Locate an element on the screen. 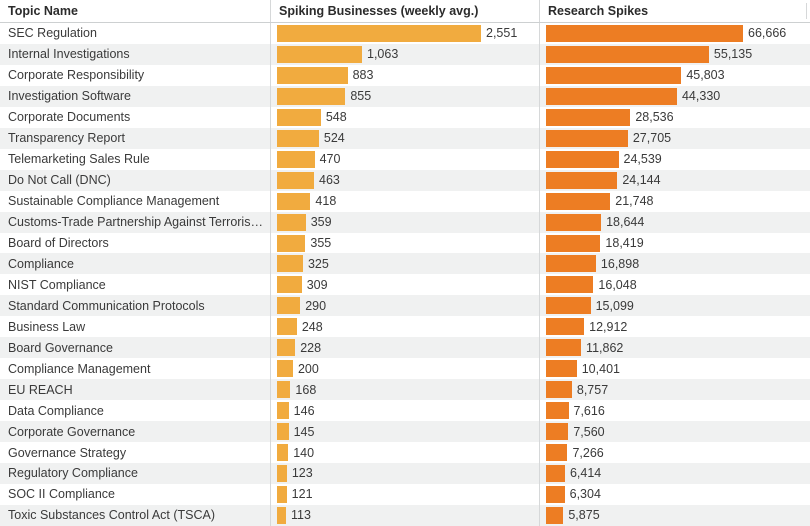 This screenshot has height=526, width=810. research-spikes-value: 7,266 is located at coordinates (588, 452).